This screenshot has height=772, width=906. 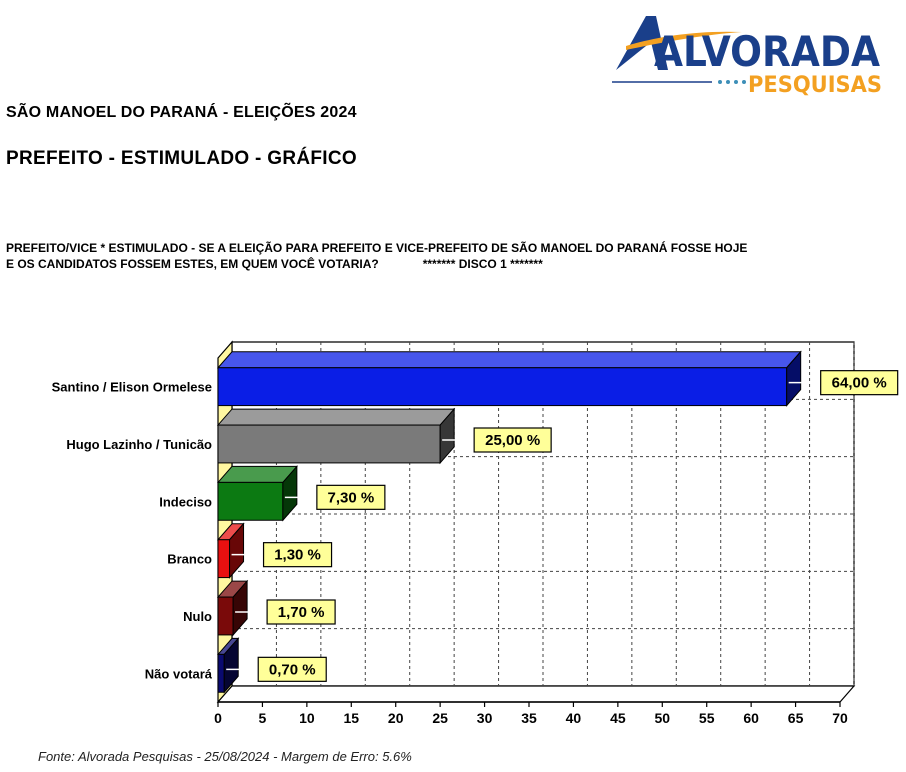 I want to click on logo-name-main: ALVORADA, so click(x=767, y=51).